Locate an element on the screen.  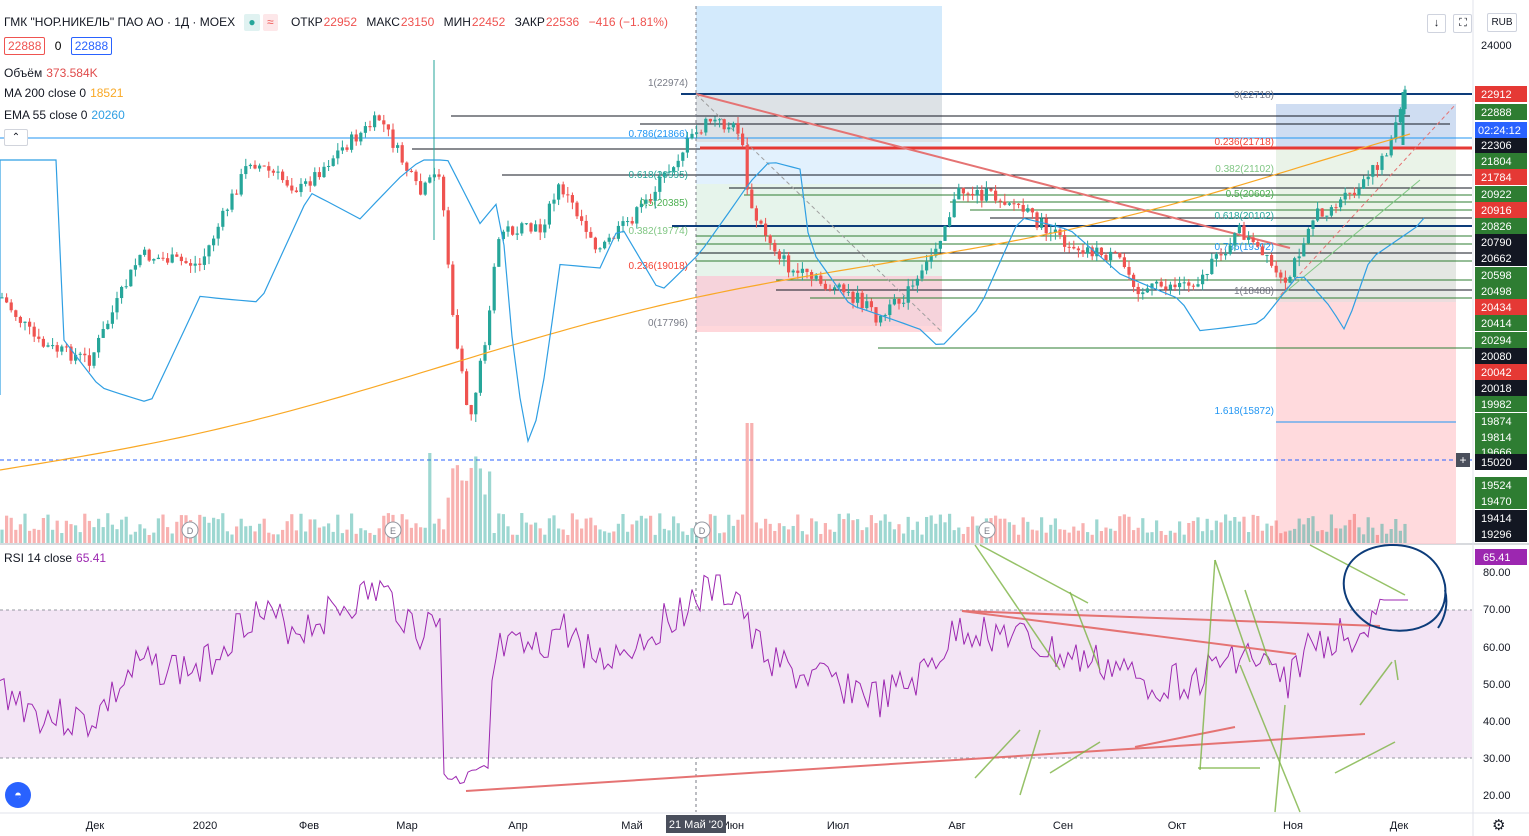
tradingview-logo-icon: ◓ is located at coordinates (18, 795).